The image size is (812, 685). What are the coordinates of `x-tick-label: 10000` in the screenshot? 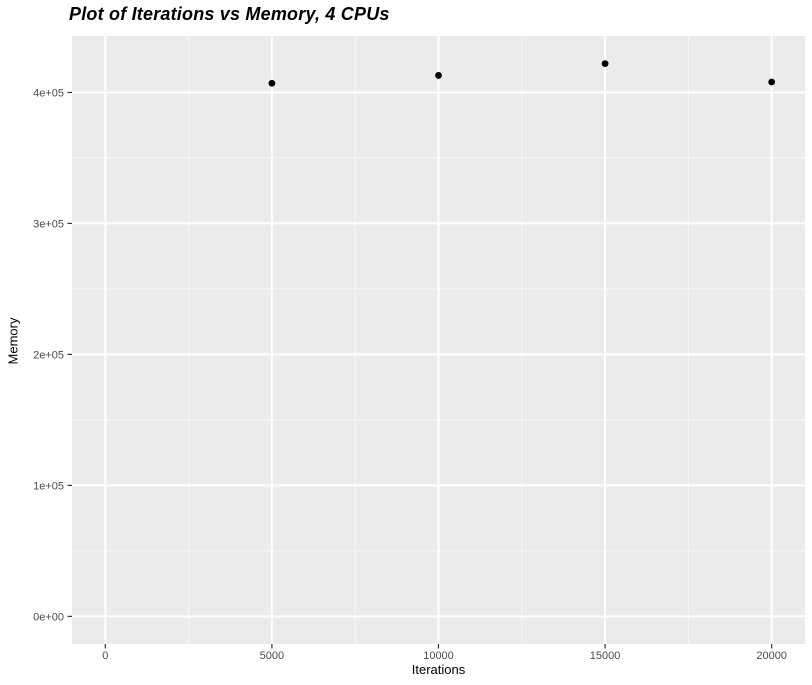 It's located at (438, 656).